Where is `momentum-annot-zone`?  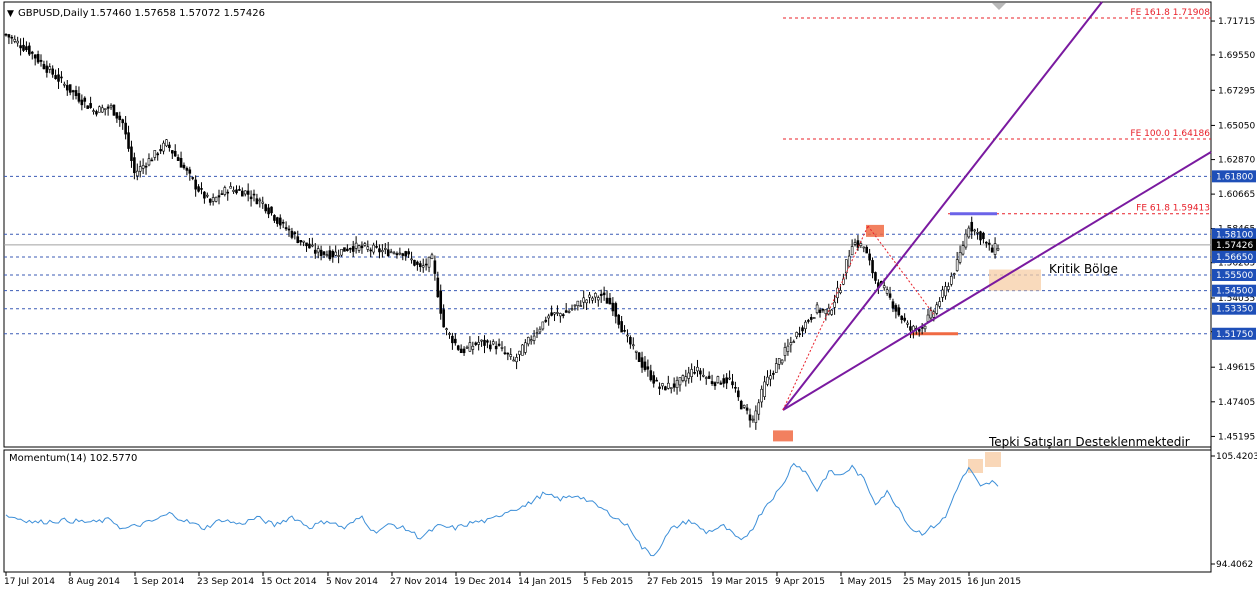
momentum-annot-zone is located at coordinates (993, 459).